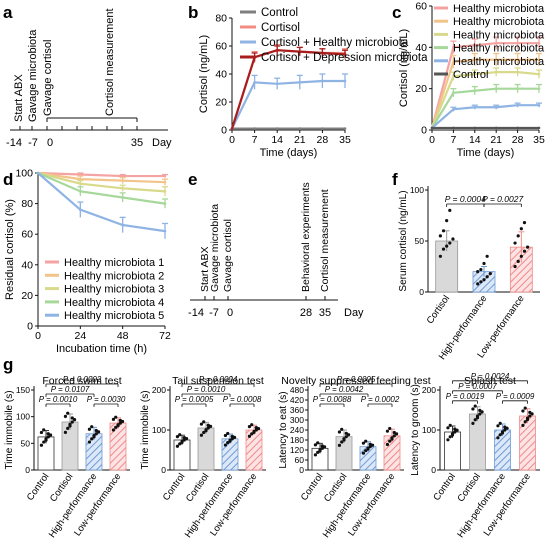  Describe the element at coordinates (527, 443) in the screenshot. I see `bar` at that location.